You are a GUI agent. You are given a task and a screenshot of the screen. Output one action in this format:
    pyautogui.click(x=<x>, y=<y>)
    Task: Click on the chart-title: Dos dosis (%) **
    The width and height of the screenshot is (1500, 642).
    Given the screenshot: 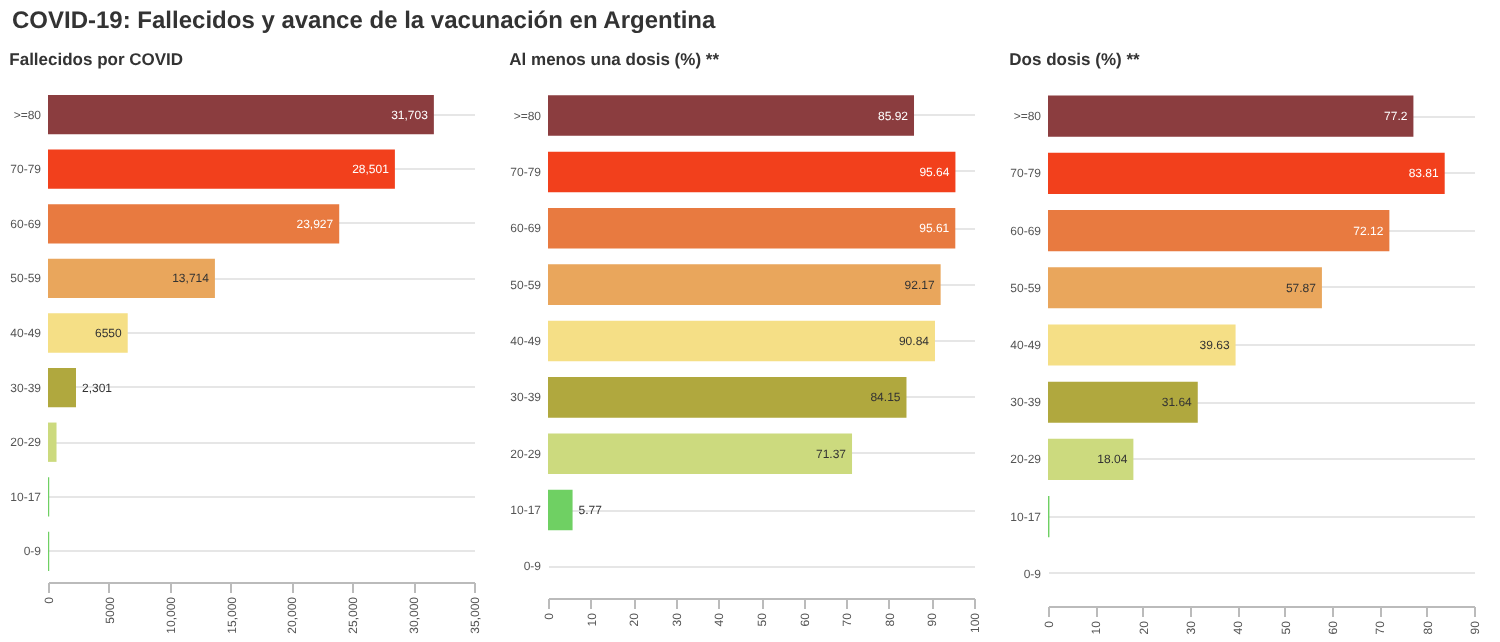 What is the action you would take?
    pyautogui.click(x=1075, y=59)
    